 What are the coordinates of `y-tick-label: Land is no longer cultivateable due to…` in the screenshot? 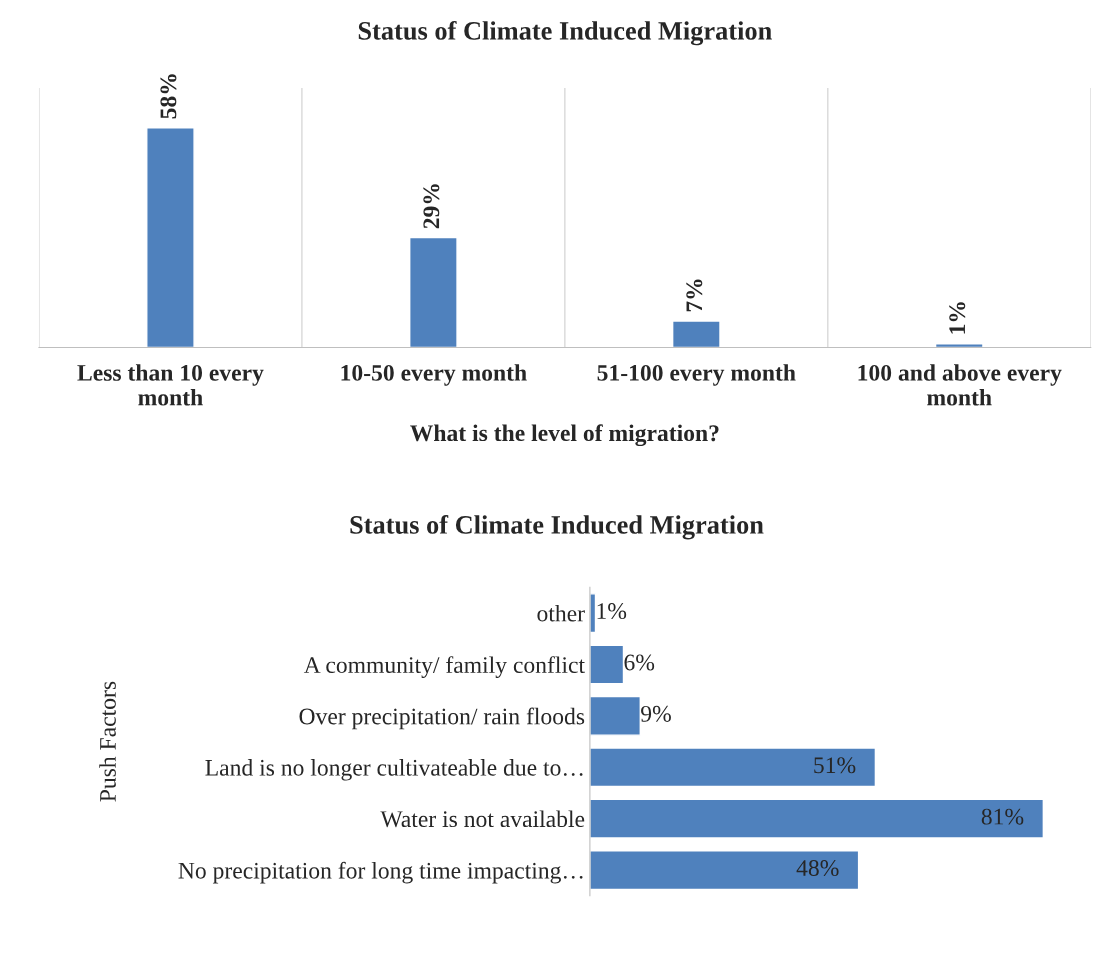 It's located at (394, 770).